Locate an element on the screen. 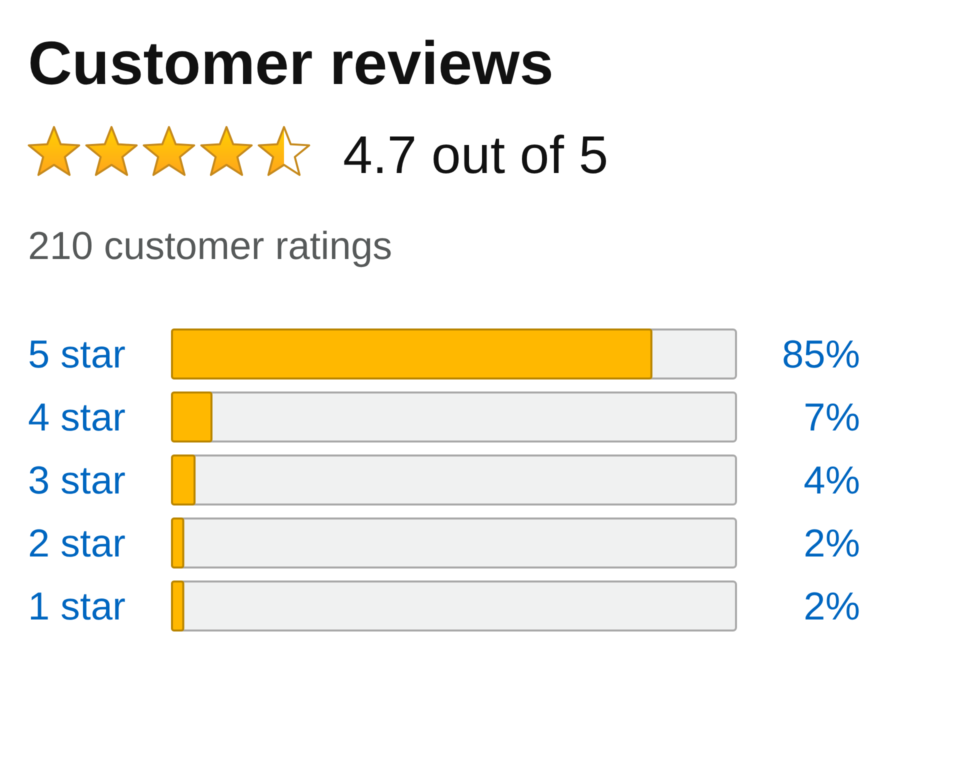 The image size is (974, 768). text: 210 customer ratings is located at coordinates (210, 246).